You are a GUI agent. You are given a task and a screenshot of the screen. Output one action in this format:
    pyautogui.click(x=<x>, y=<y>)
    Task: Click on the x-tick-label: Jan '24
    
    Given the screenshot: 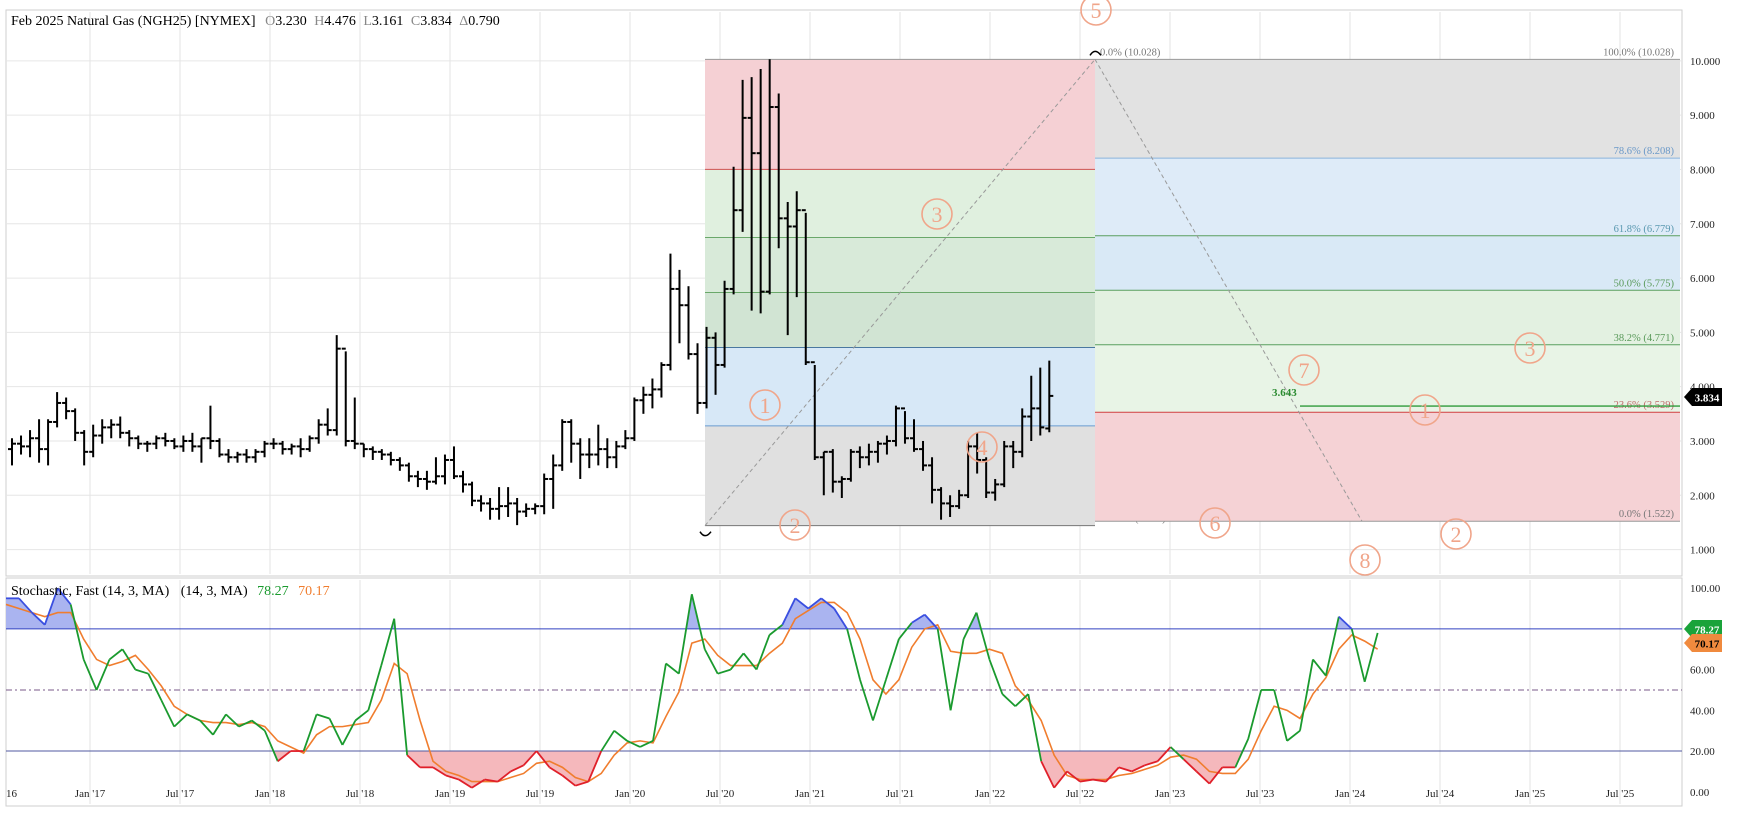 What is the action you would take?
    pyautogui.click(x=1350, y=794)
    